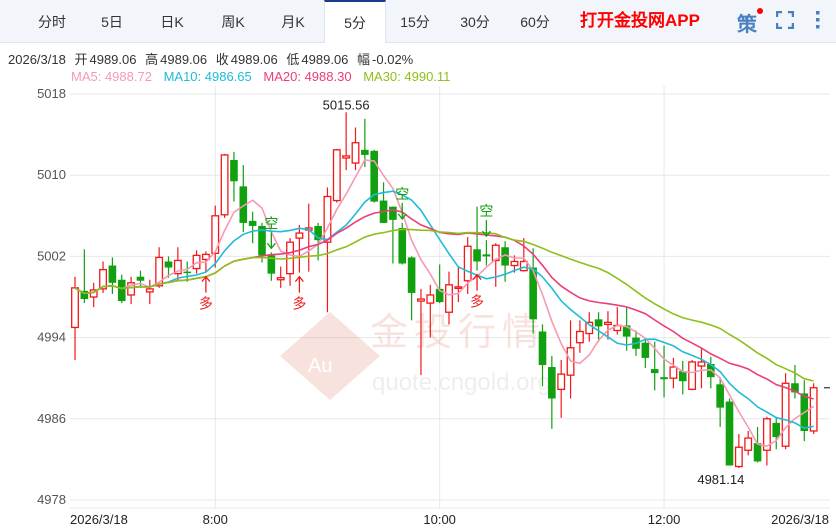  What do you see at coordinates (415, 22) in the screenshot?
I see `tab-15-min: 15分` at bounding box center [415, 22].